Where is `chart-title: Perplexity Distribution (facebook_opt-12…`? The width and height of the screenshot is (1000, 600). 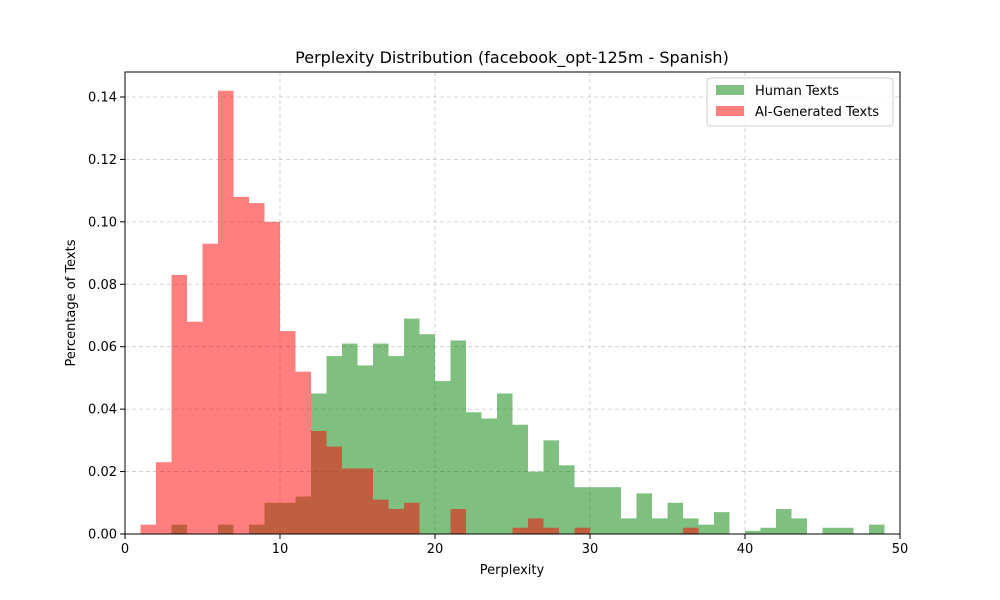 chart-title: Perplexity Distribution (facebook_opt-12… is located at coordinates (512, 58).